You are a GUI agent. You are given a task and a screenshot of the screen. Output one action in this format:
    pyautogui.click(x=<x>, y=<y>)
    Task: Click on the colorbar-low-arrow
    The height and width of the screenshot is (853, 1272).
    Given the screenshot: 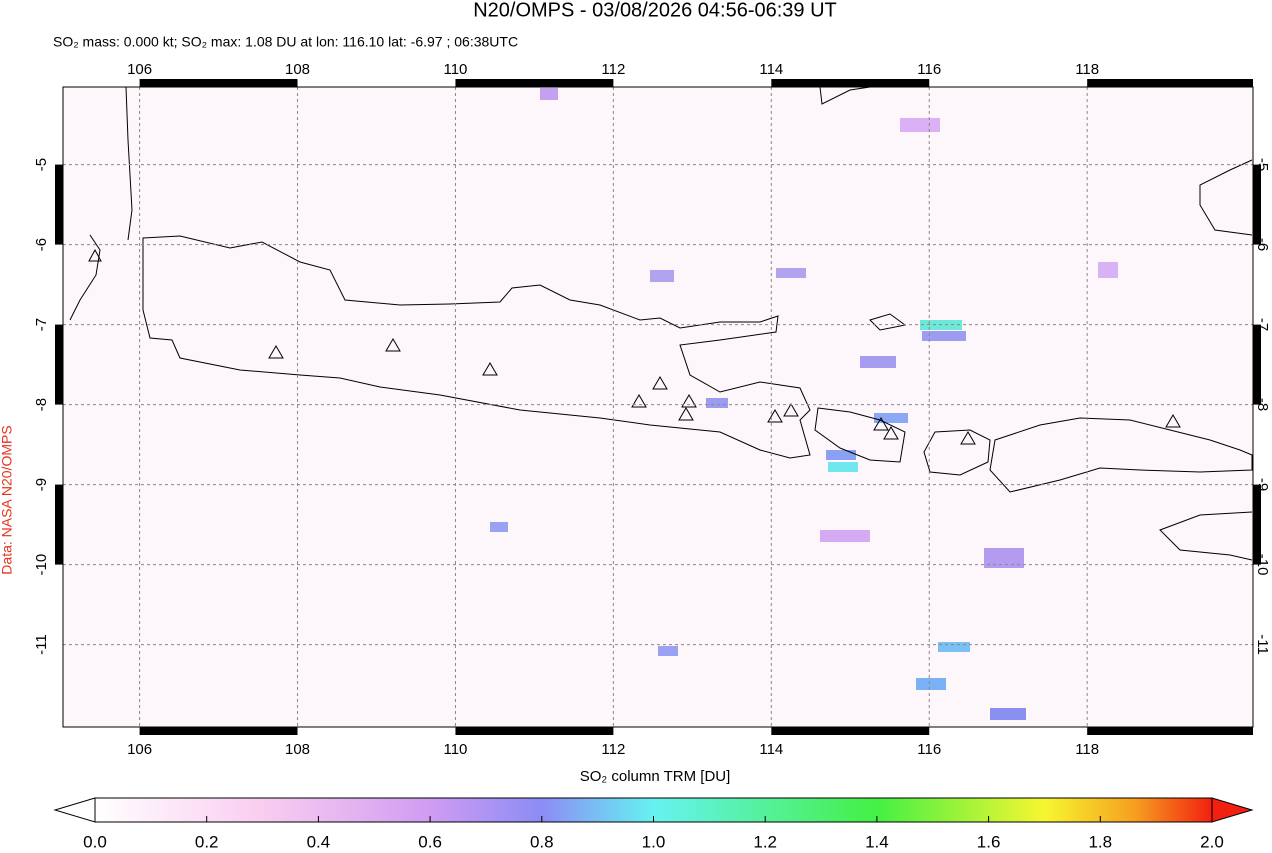 What is the action you would take?
    pyautogui.click(x=74, y=810)
    